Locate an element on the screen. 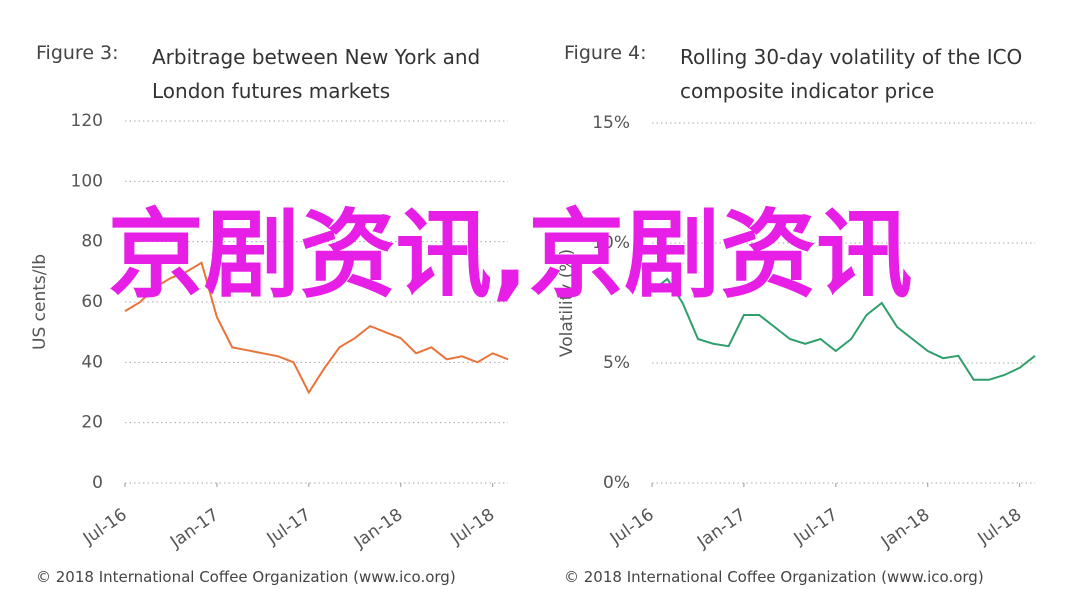 The width and height of the screenshot is (1080, 609). y-tick-label: 100 is located at coordinates (87, 181).